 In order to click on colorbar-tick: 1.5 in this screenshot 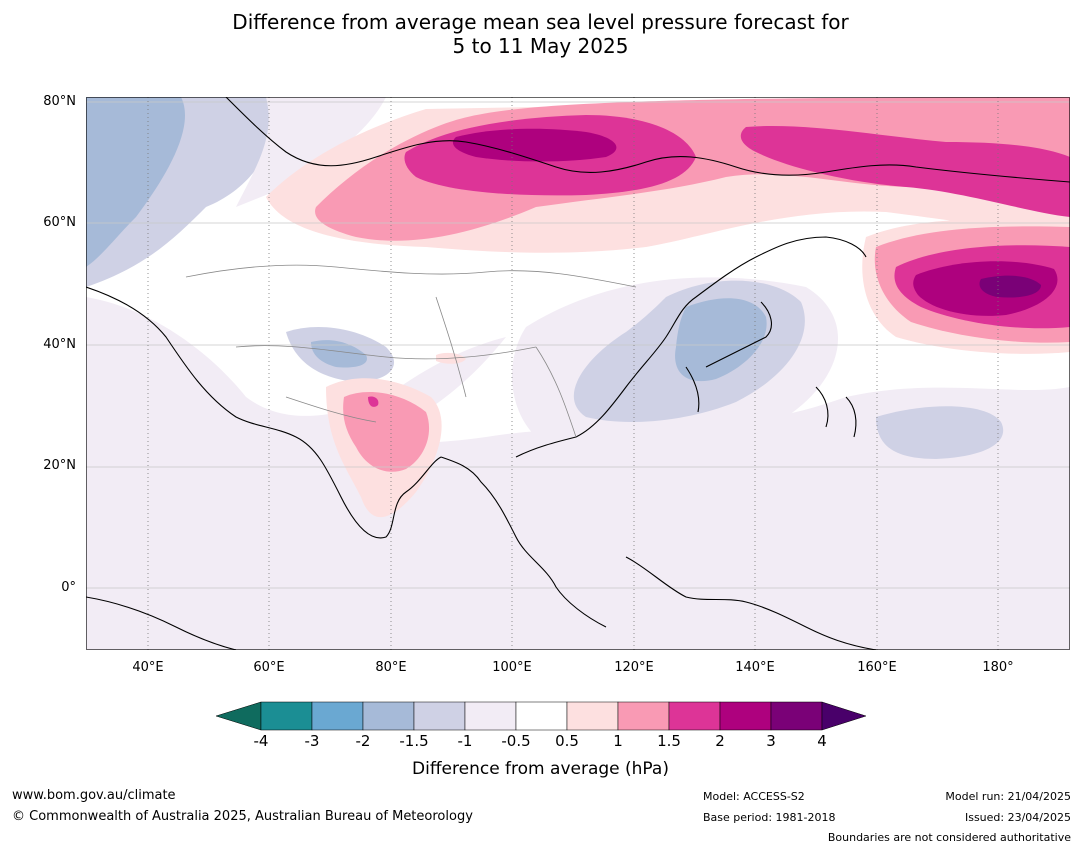, I will do `click(669, 741)`.